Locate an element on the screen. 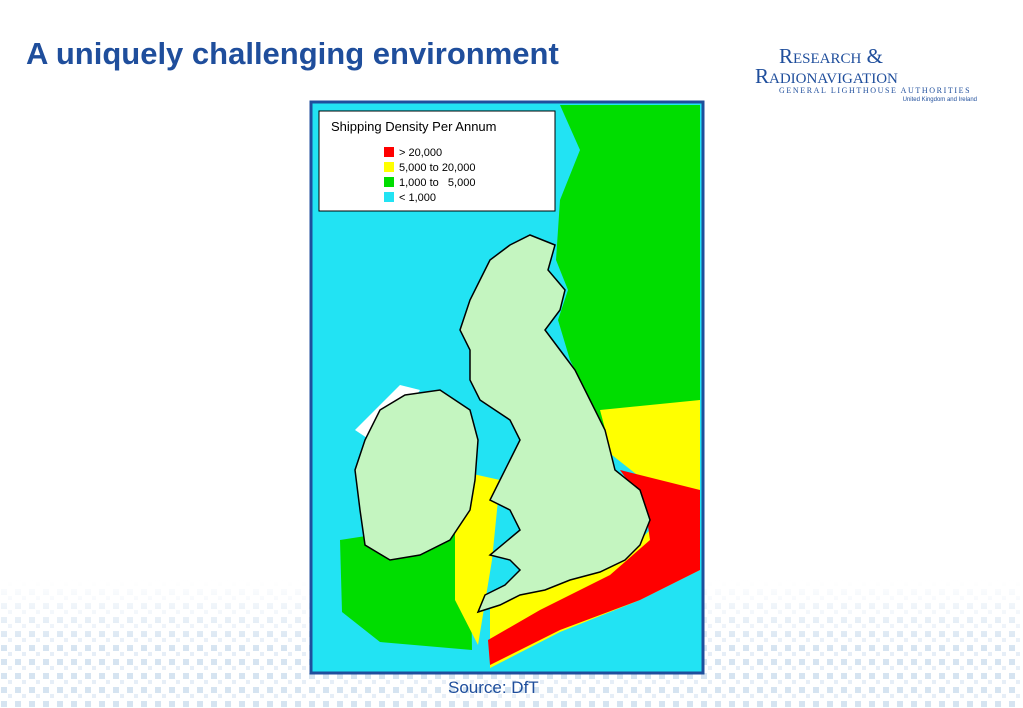 Image resolution: width=1023 pixels, height=708 pixels. logo-line: General Lighthouse Authorities is located at coordinates (875, 90).